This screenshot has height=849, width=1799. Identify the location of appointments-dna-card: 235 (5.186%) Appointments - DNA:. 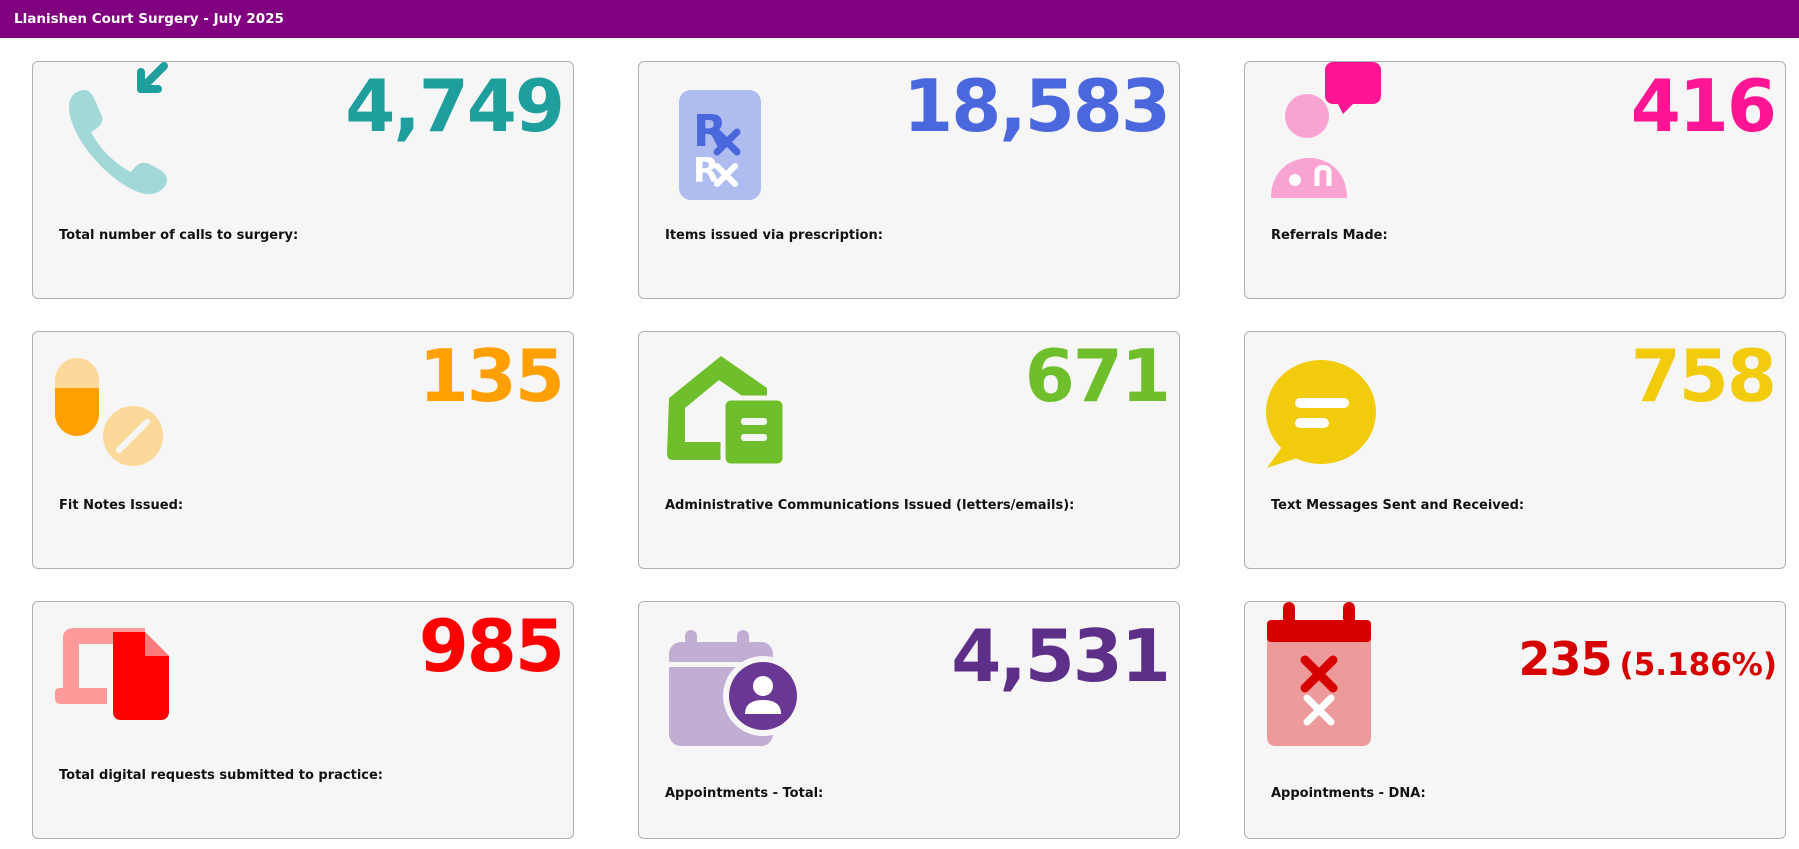
(1515, 720).